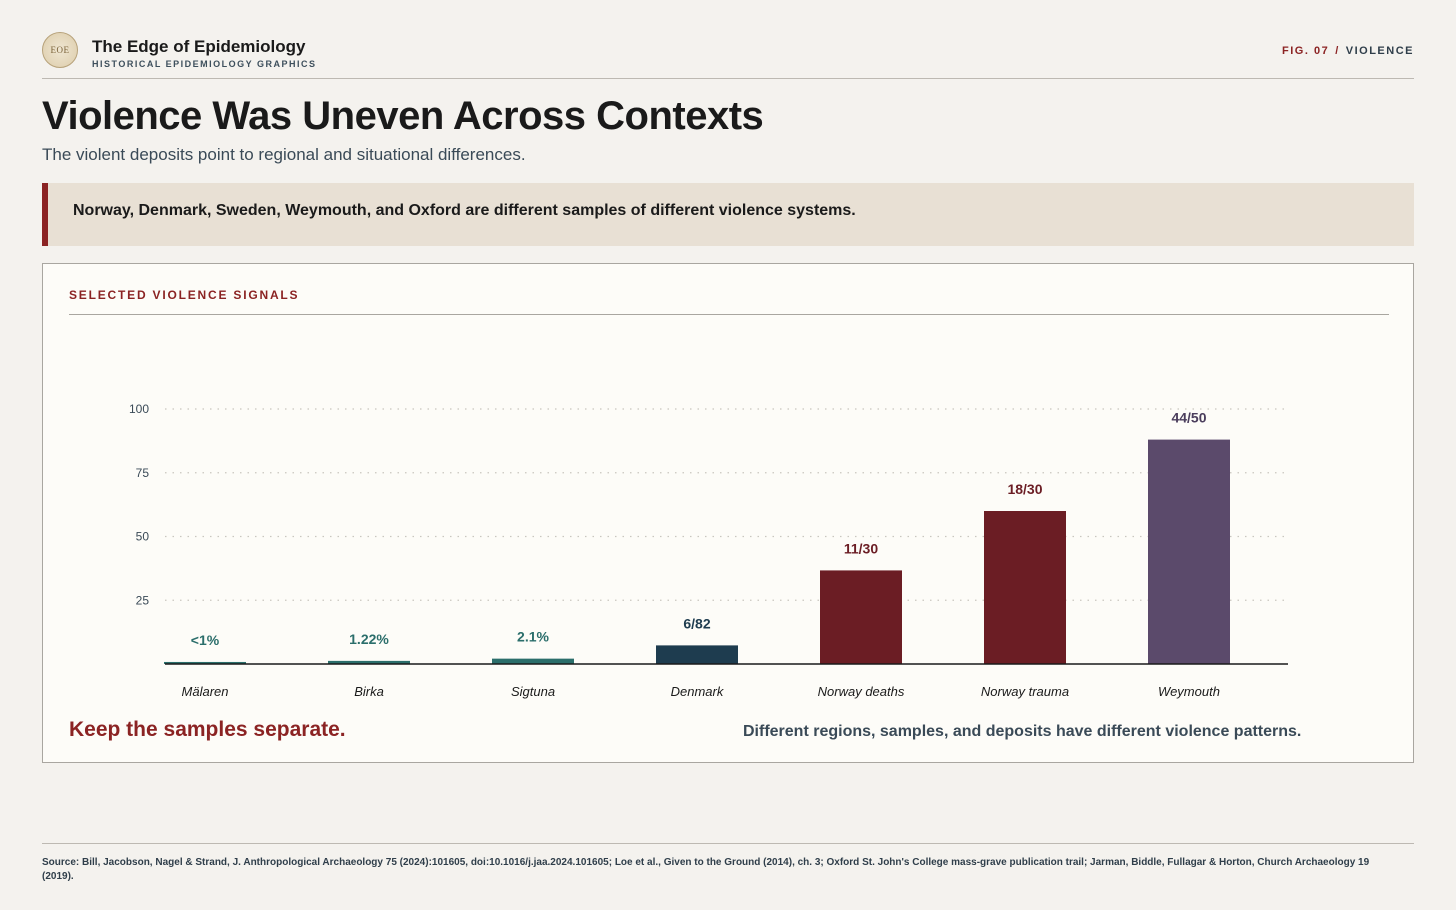  I want to click on category-label: Norway trauma, so click(1025, 691).